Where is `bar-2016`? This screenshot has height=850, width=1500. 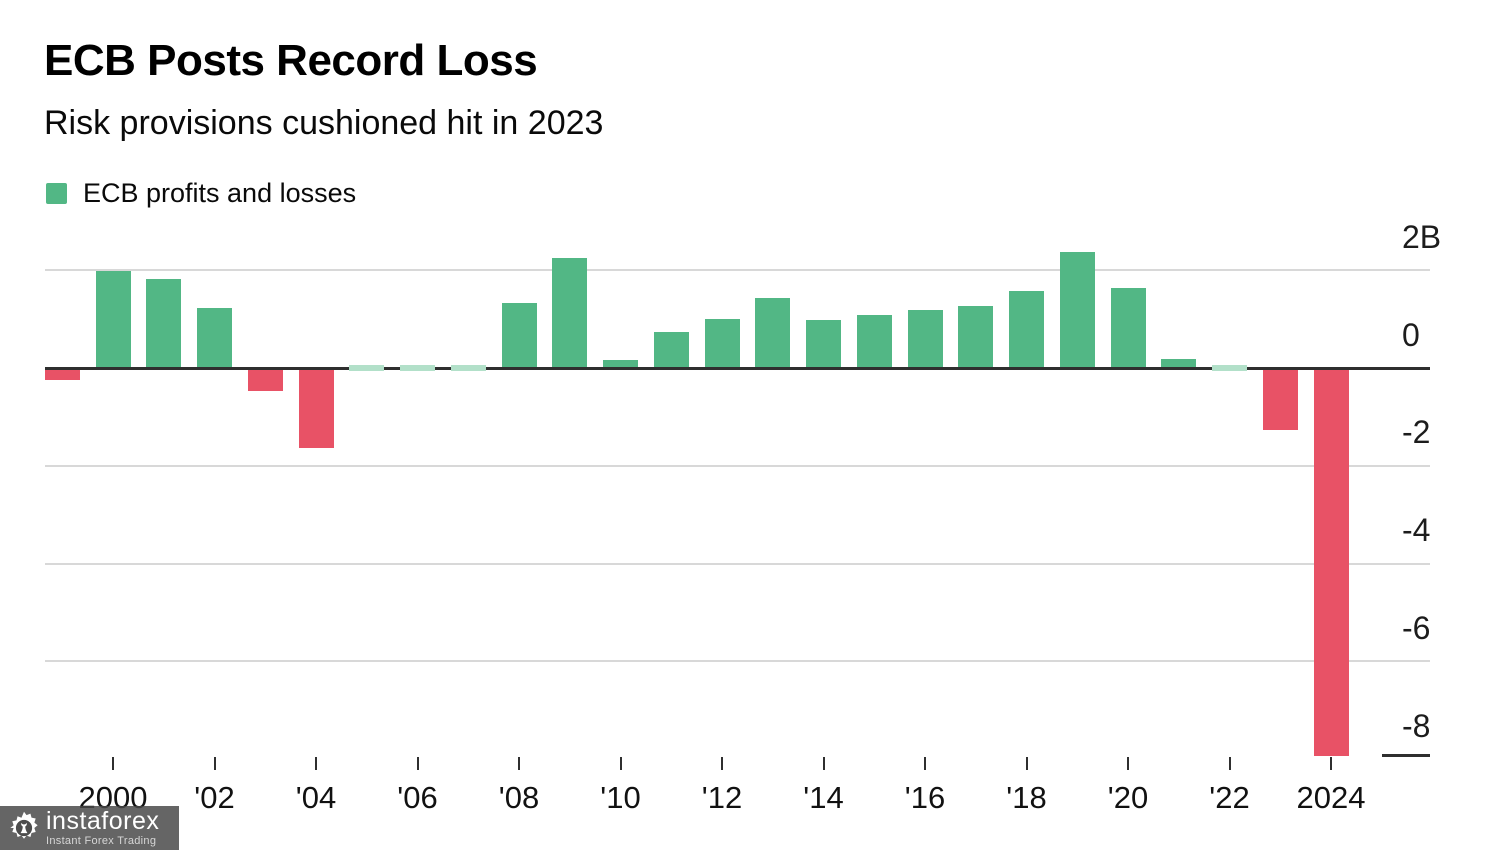
bar-2016 is located at coordinates (925, 338).